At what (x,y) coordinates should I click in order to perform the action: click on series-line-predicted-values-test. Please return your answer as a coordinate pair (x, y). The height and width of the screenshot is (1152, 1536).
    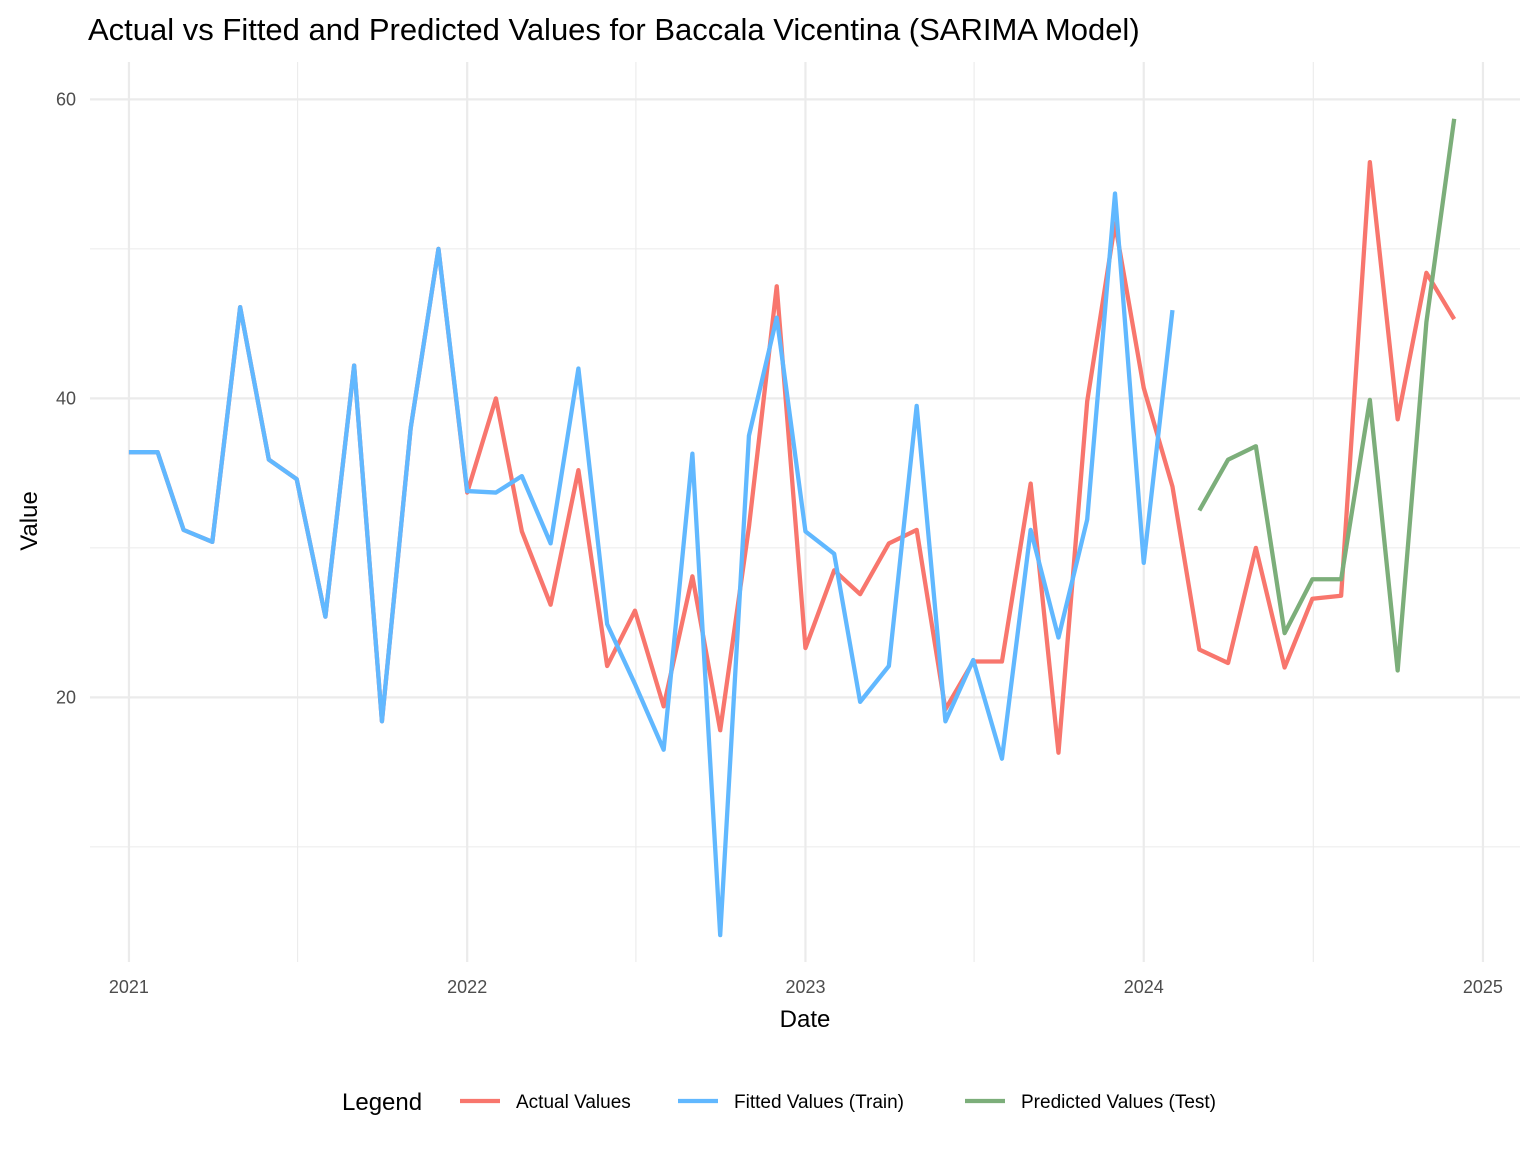
    Looking at the image, I should click on (1327, 395).